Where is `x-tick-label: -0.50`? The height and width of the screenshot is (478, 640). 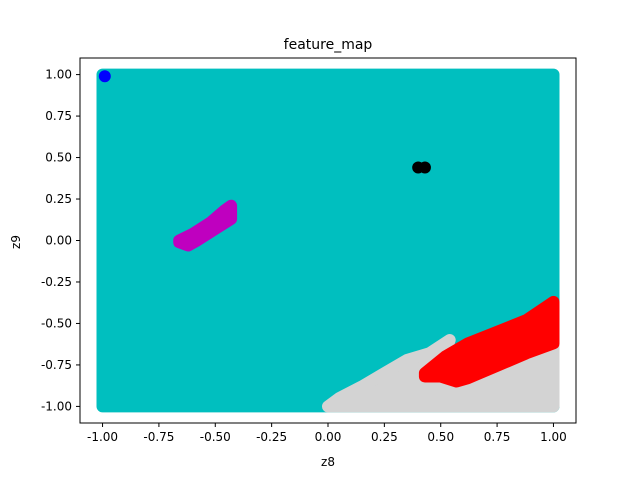 x-tick-label: -0.50 is located at coordinates (215, 437).